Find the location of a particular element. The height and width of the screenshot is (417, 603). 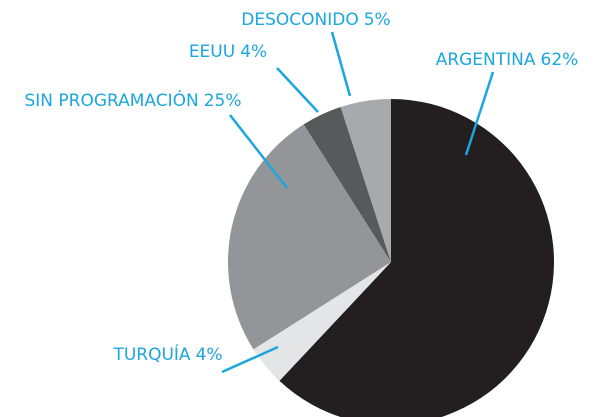

slice-label: EEUU 4% is located at coordinates (228, 52).